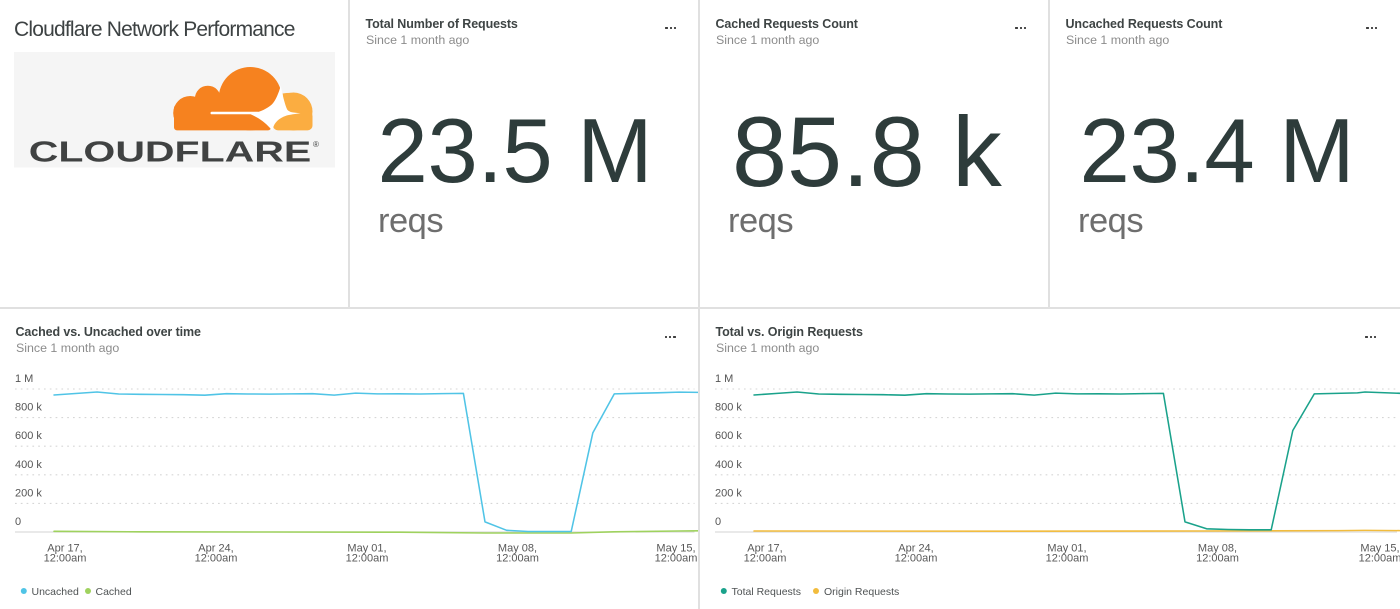 The image size is (1400, 609). Describe the element at coordinates (766, 592) in the screenshot. I see `svg-text: Total Requests` at that location.